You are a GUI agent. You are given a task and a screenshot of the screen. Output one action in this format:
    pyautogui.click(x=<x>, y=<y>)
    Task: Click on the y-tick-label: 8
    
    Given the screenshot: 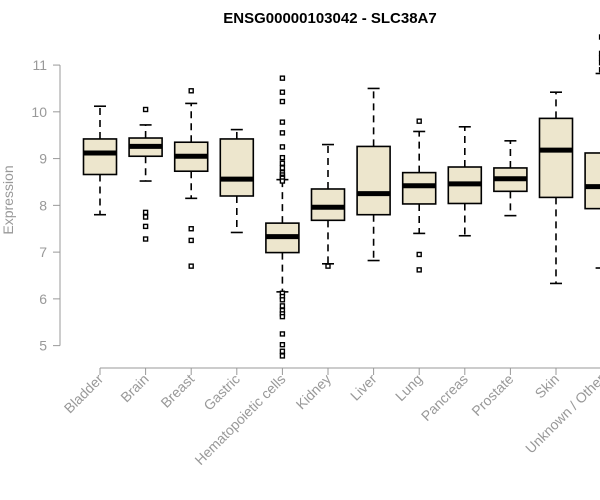 What is the action you would take?
    pyautogui.click(x=43, y=205)
    